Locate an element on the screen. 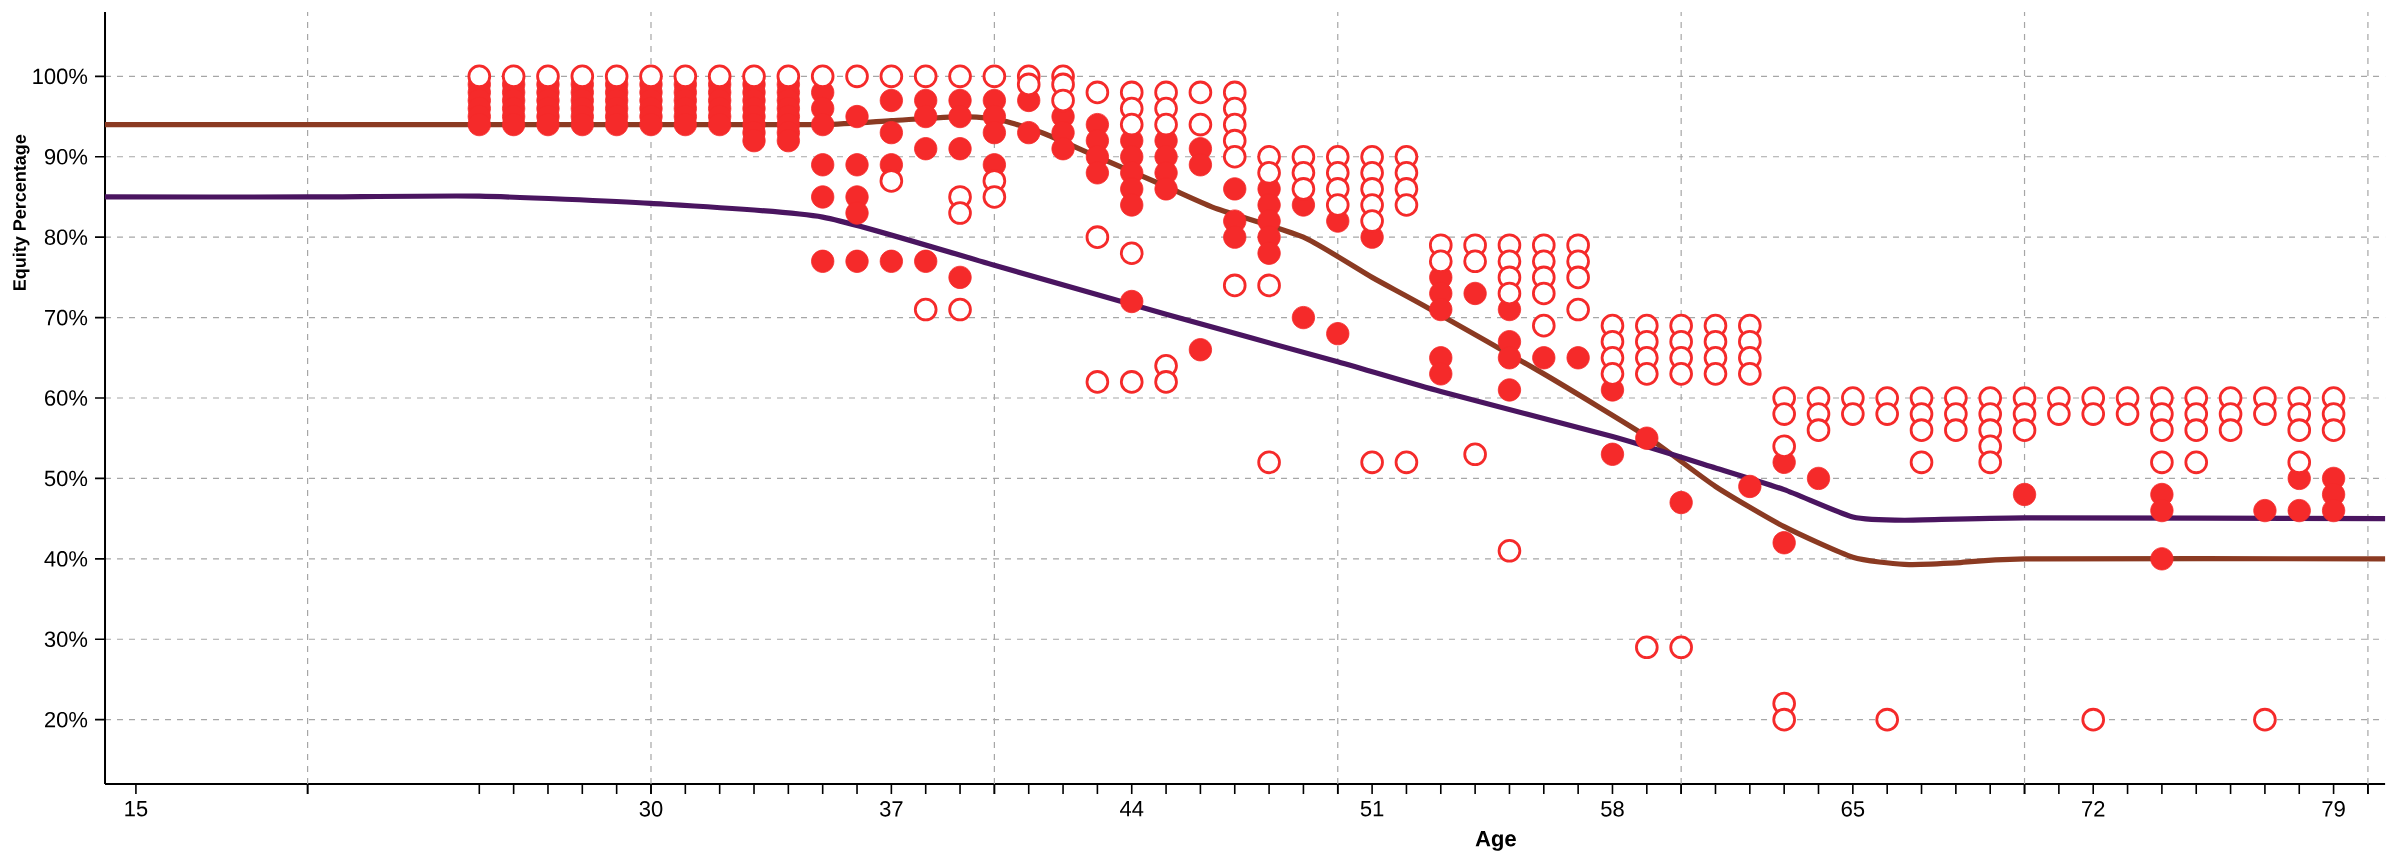  y-tick-label: 30% is located at coordinates (66, 639).